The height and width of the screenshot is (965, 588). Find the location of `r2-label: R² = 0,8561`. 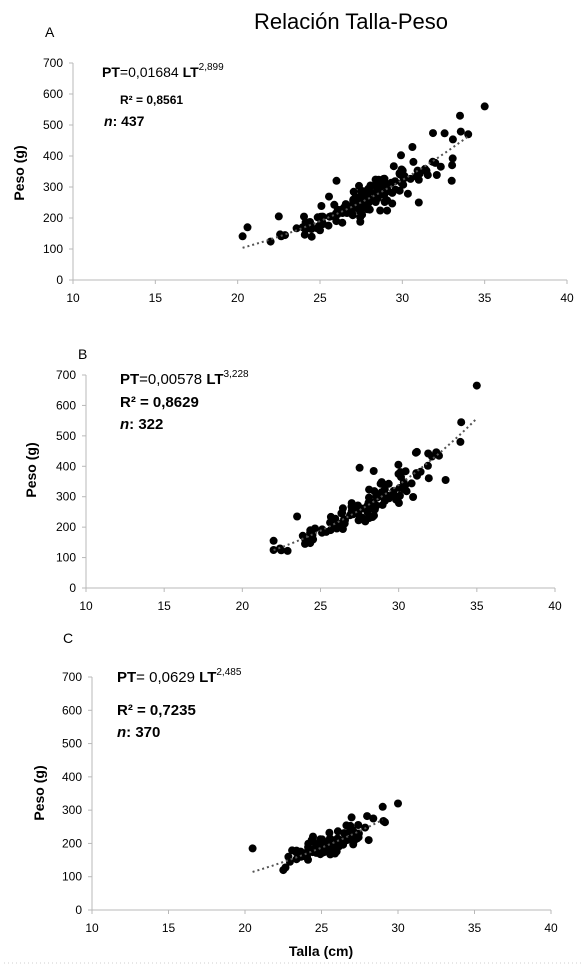

r2-label: R² = 0,8561 is located at coordinates (151, 100).